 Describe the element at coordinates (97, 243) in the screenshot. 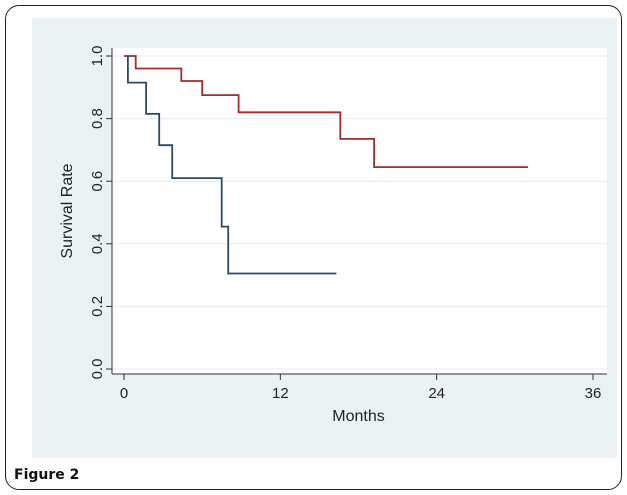

I see `y-tick-label: 0.4` at that location.